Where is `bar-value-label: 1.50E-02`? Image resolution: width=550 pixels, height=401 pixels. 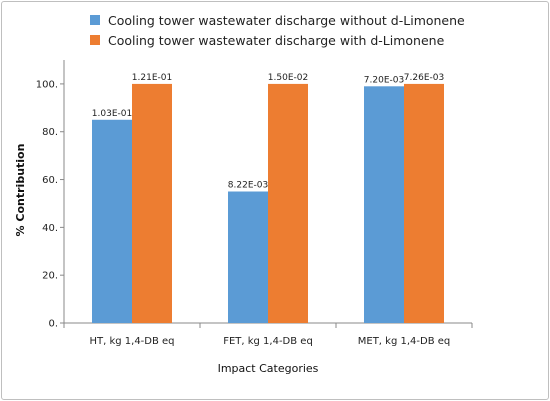
bar-value-label: 1.50E-02 is located at coordinates (288, 78).